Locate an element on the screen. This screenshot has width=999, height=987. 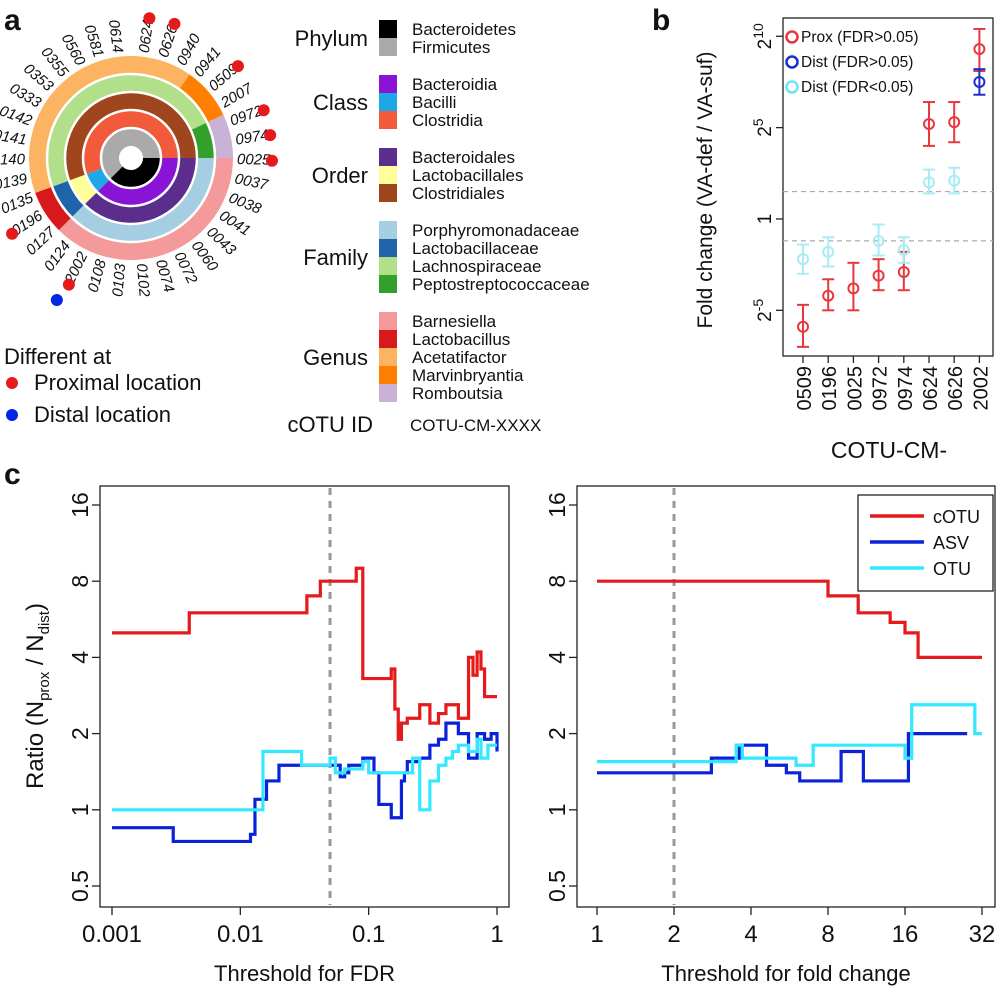
legend-item-label: Peptostreptococcaceae is located at coordinates (501, 284).